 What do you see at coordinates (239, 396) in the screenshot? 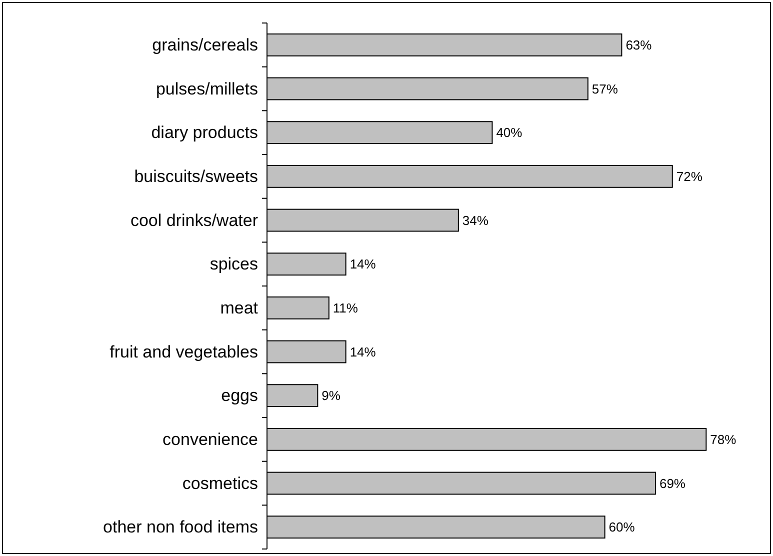
I see `y-tick-label: eggs` at bounding box center [239, 396].